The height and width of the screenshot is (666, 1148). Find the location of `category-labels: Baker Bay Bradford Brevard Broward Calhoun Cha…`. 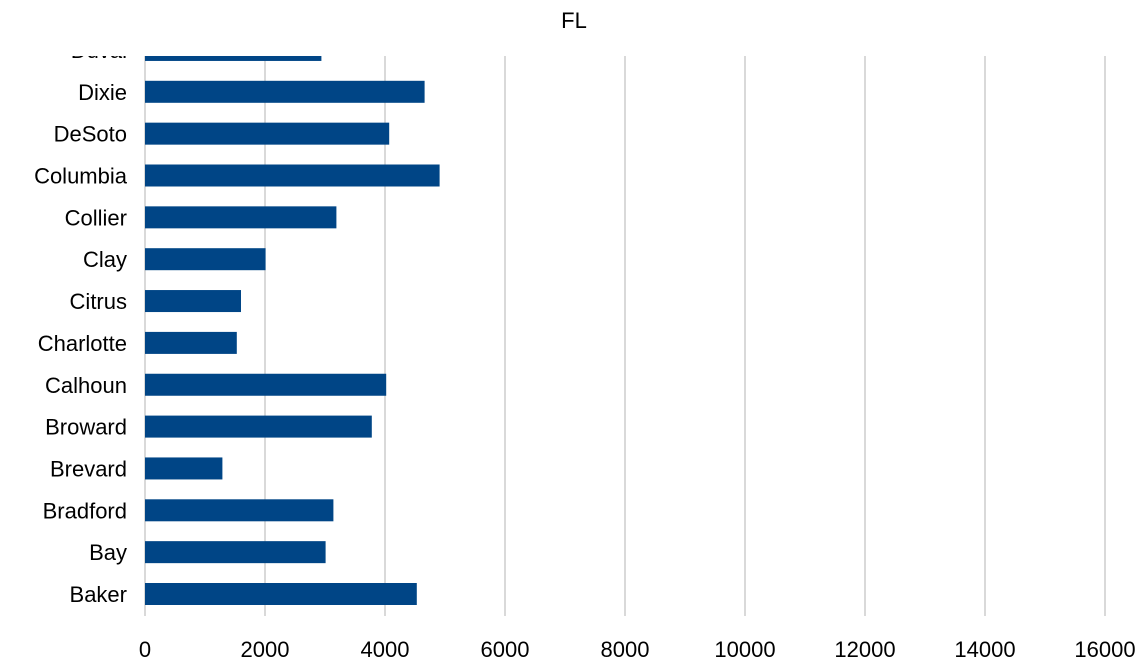

category-labels: Baker Bay Bradford Brevard Broward Calhoun Cha… is located at coordinates (81, 322).